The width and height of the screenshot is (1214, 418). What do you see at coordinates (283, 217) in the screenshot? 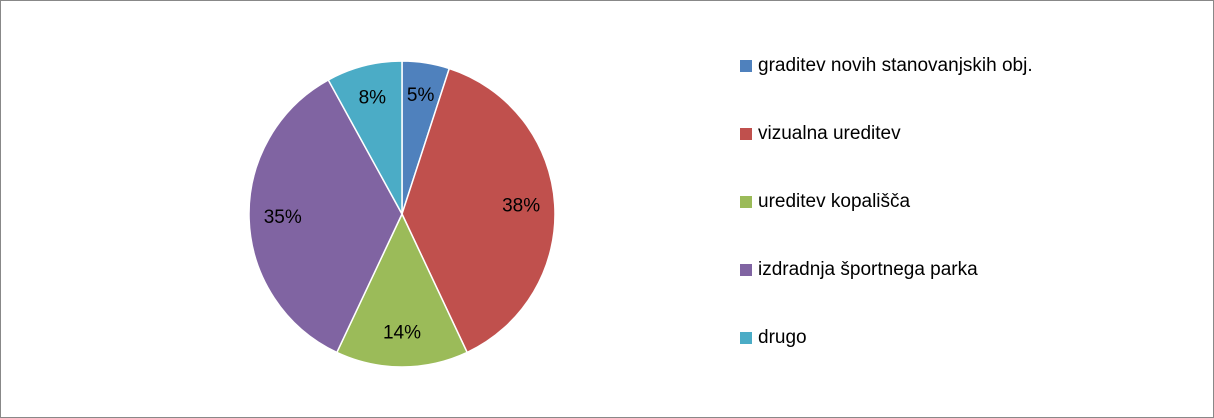
I see `data-label: 35%` at bounding box center [283, 217].